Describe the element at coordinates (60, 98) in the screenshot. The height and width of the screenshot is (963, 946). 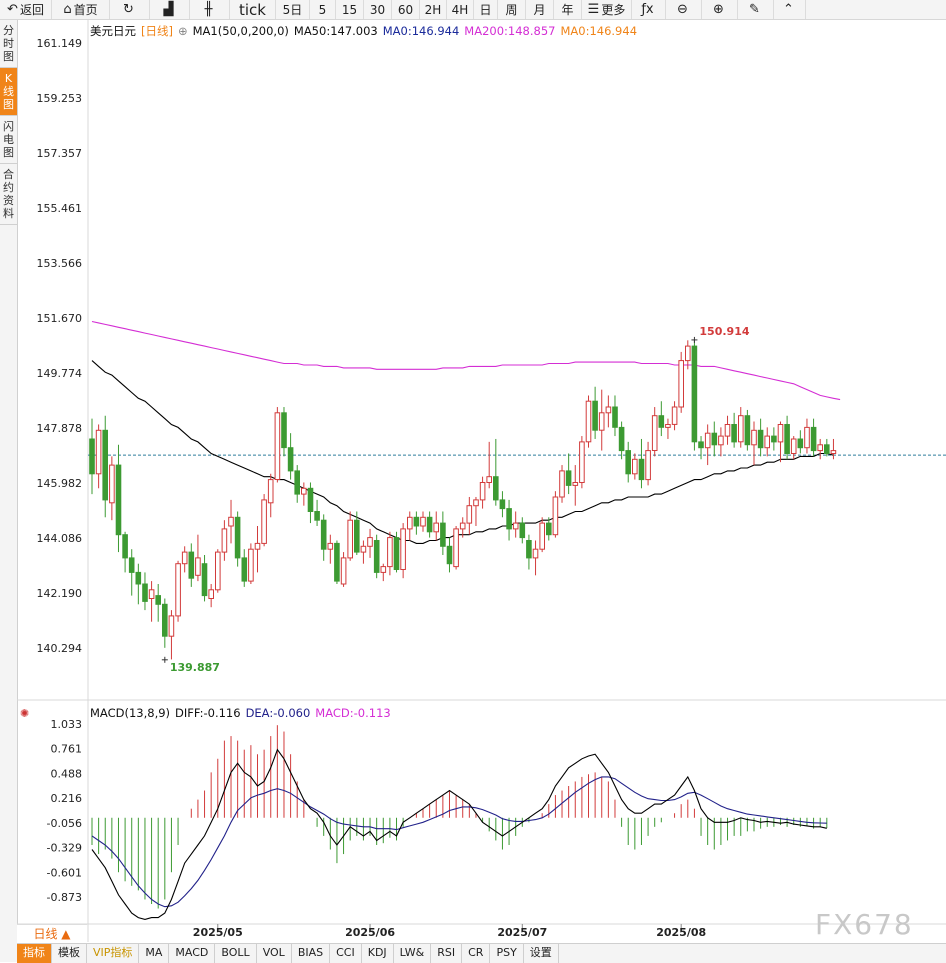
I see `price-tick-label: 159.253` at that location.